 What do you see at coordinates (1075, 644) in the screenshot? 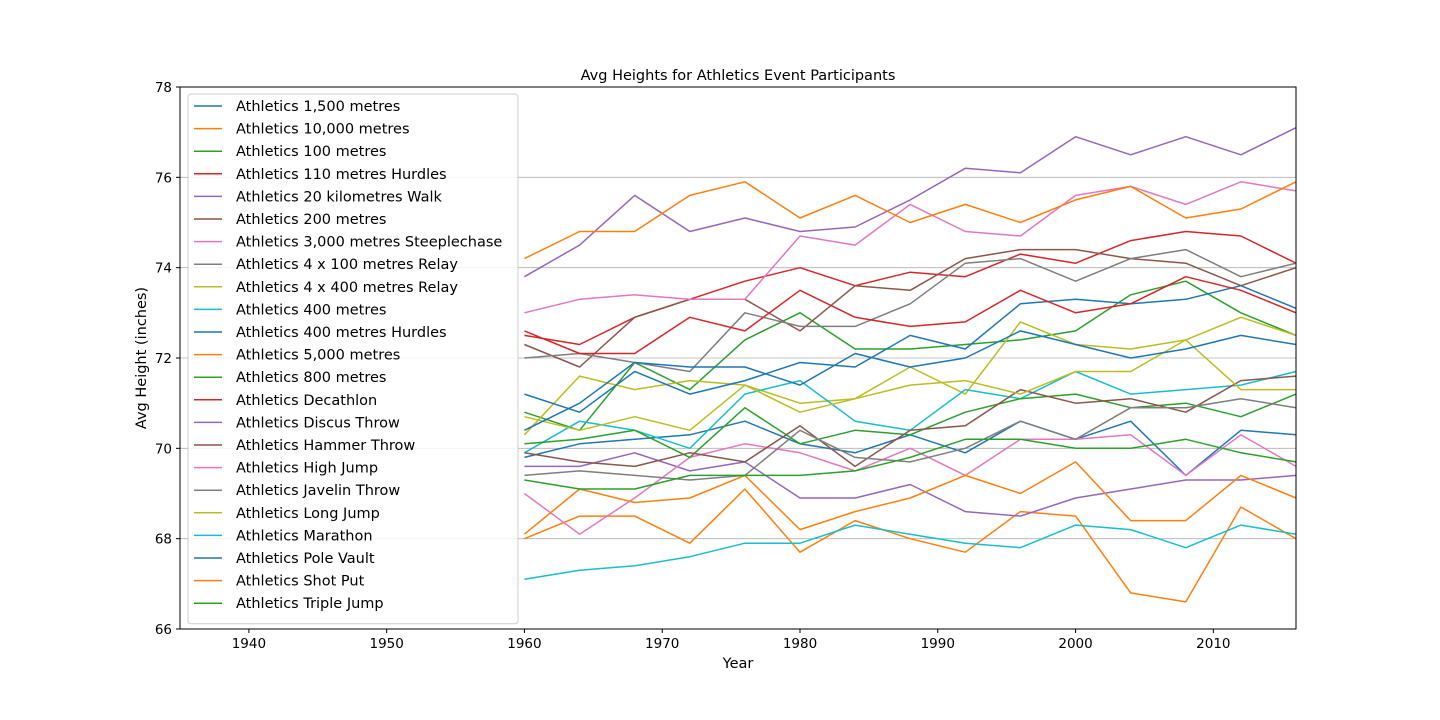
I see `x-tick-label-6: 2000` at bounding box center [1075, 644].